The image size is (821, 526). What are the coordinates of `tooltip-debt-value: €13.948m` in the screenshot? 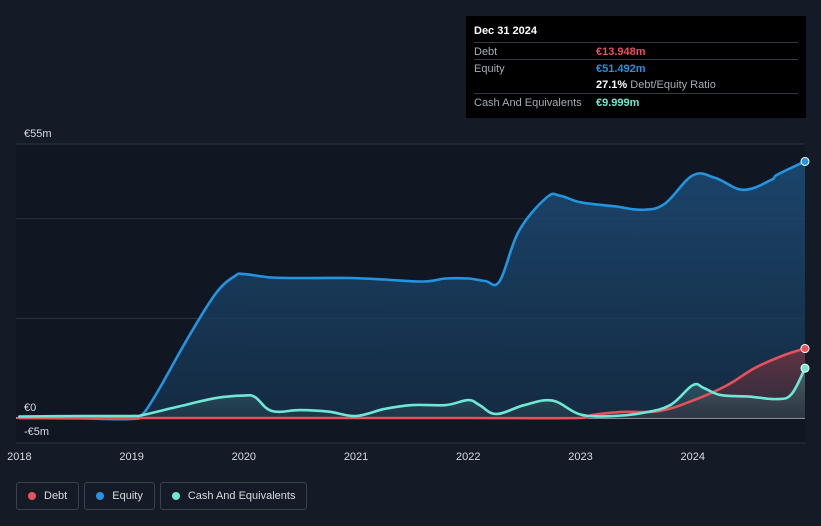 It's located at (621, 52).